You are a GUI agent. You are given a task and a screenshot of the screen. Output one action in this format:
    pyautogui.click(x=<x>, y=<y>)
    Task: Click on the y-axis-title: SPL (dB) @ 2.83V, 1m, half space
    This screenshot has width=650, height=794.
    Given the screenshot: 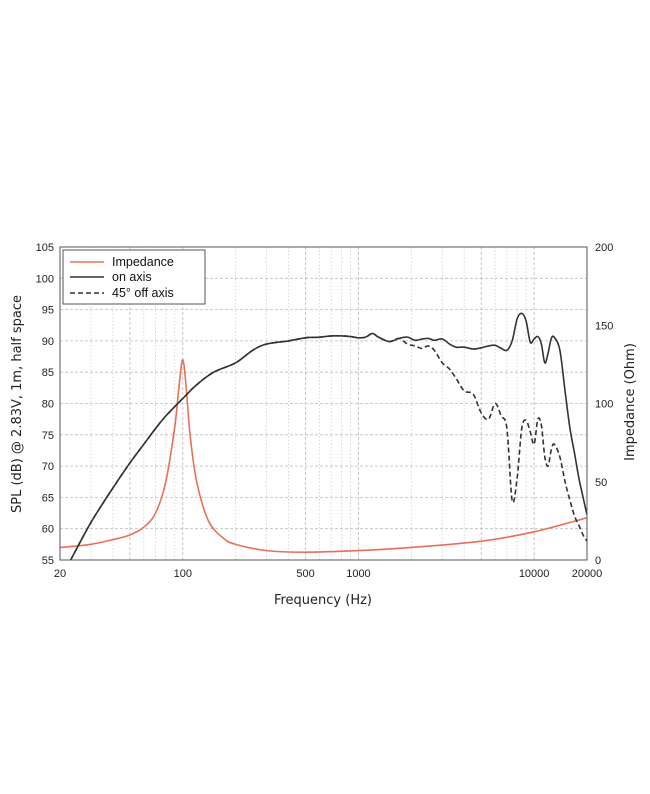 What is the action you would take?
    pyautogui.click(x=17, y=404)
    